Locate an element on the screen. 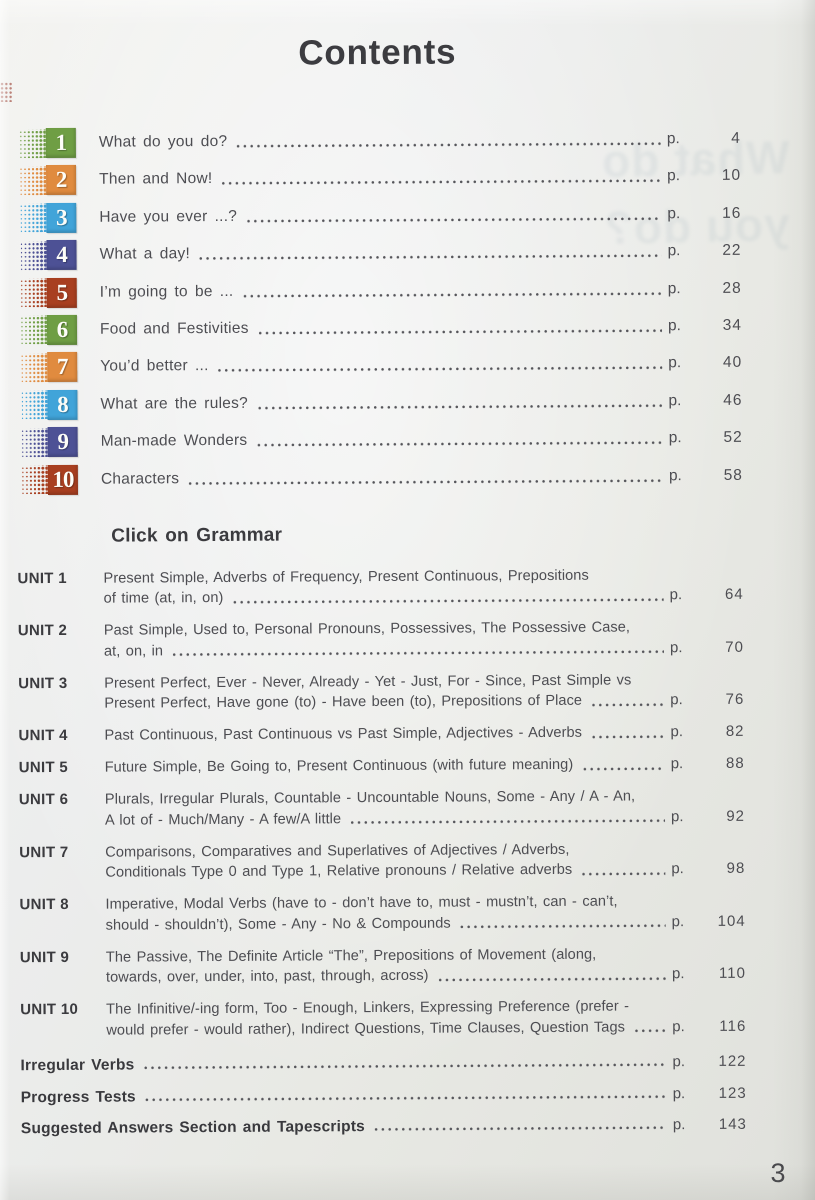  unit-title: Man-made Wonders is located at coordinates (174, 440).